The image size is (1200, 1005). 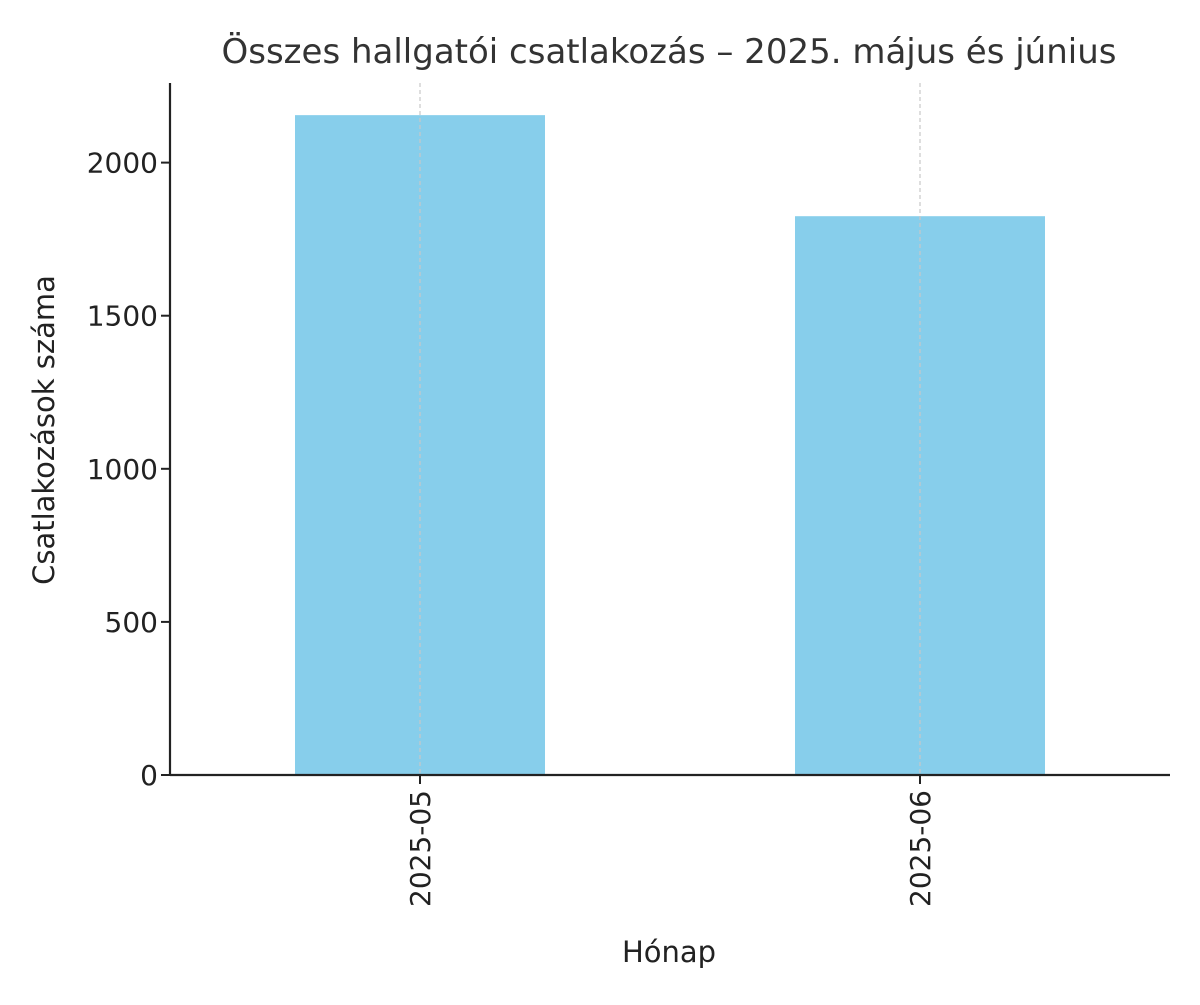 I want to click on x-tick-label-2025-06: 2025-06, so click(x=920, y=848).